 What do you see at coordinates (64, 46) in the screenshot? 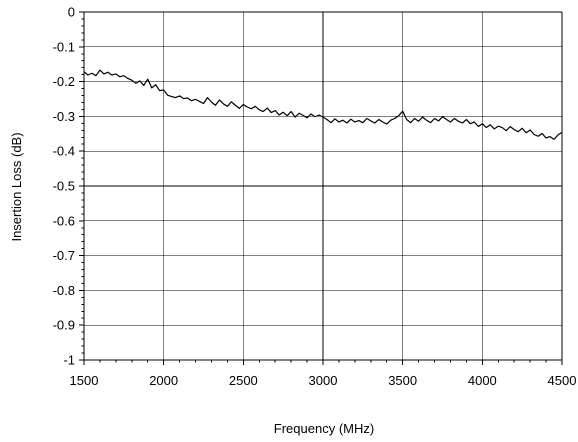
I see `y-tick-label: -0.1` at bounding box center [64, 46].